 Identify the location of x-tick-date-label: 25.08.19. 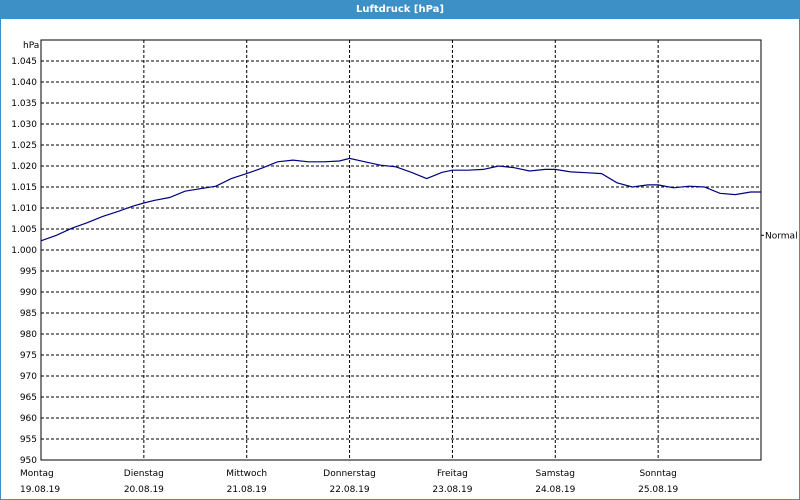
(658, 490).